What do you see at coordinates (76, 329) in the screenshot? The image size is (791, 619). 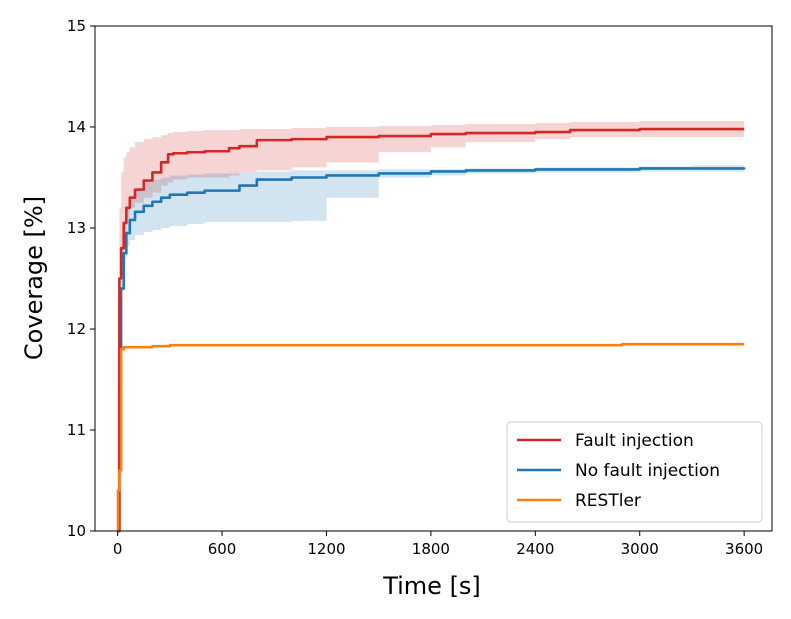 I see `y-tick-label: 12` at bounding box center [76, 329].